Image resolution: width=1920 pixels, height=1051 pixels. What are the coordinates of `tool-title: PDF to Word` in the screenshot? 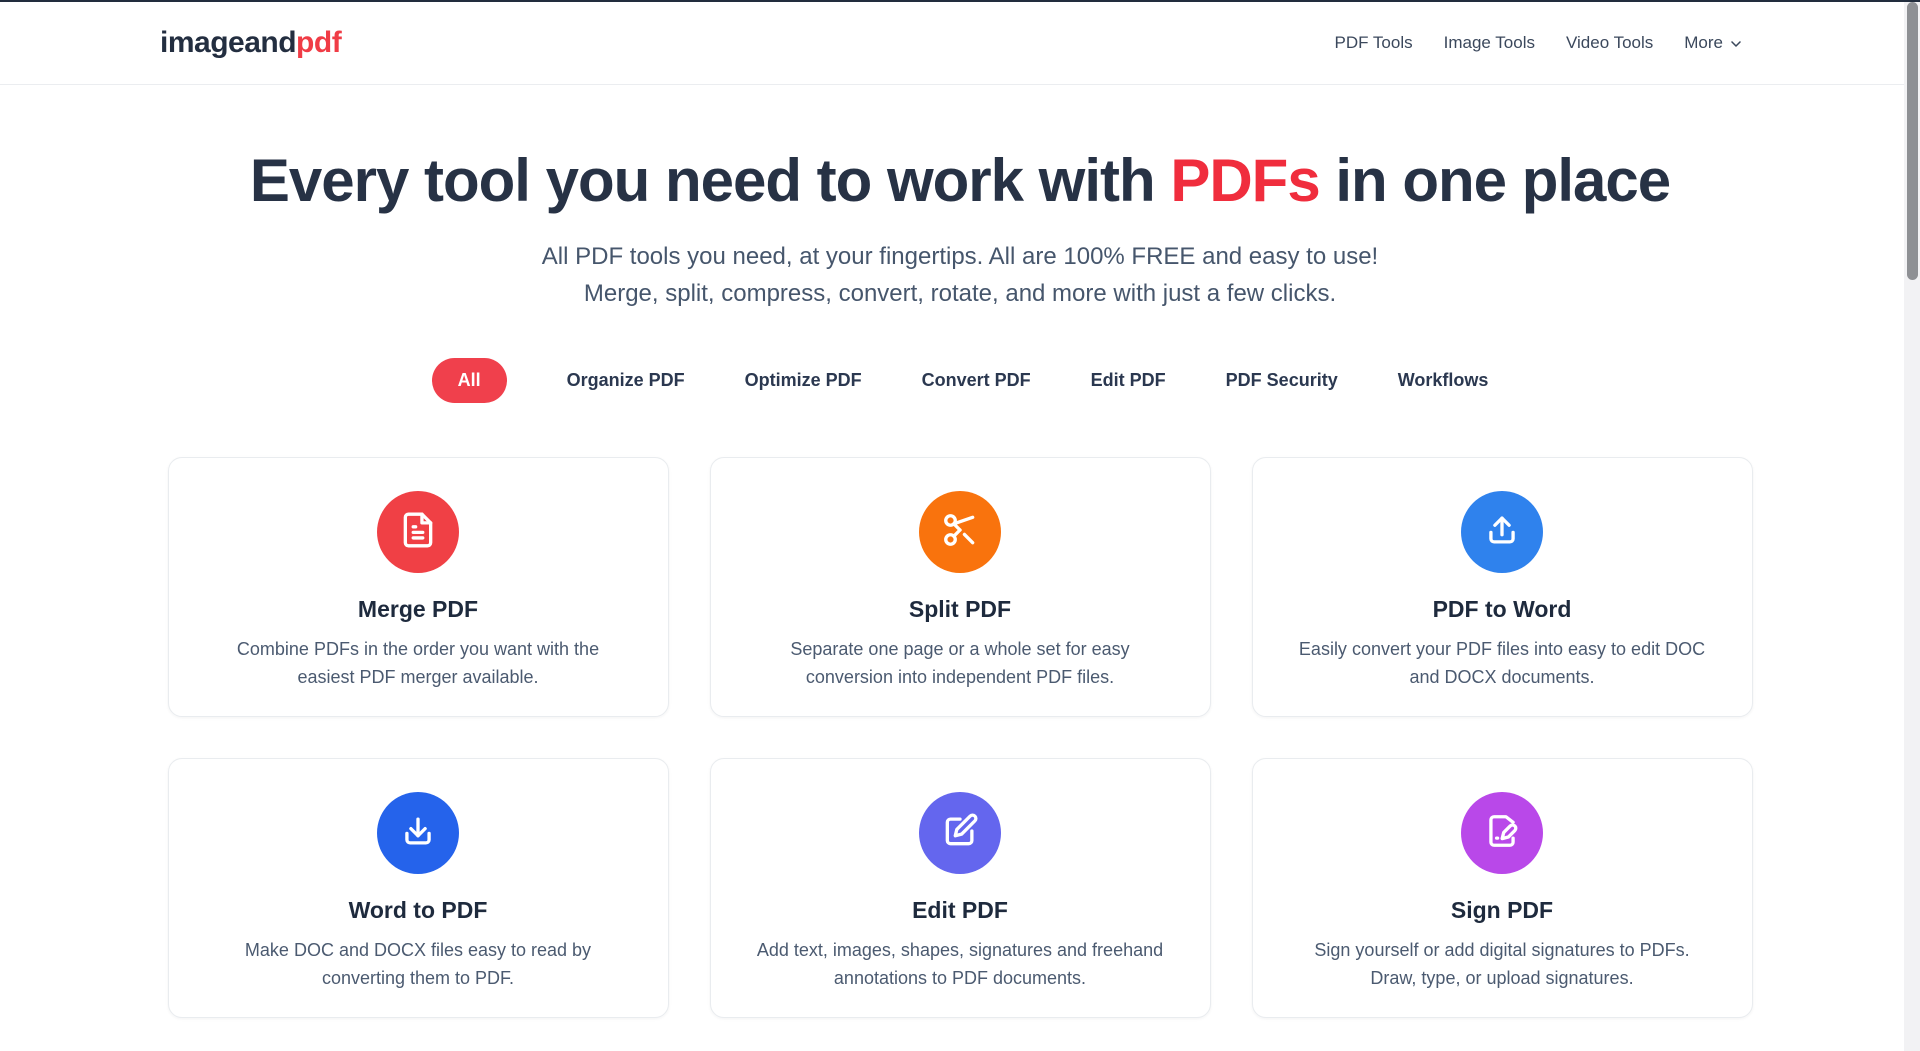 It's located at (1502, 609).